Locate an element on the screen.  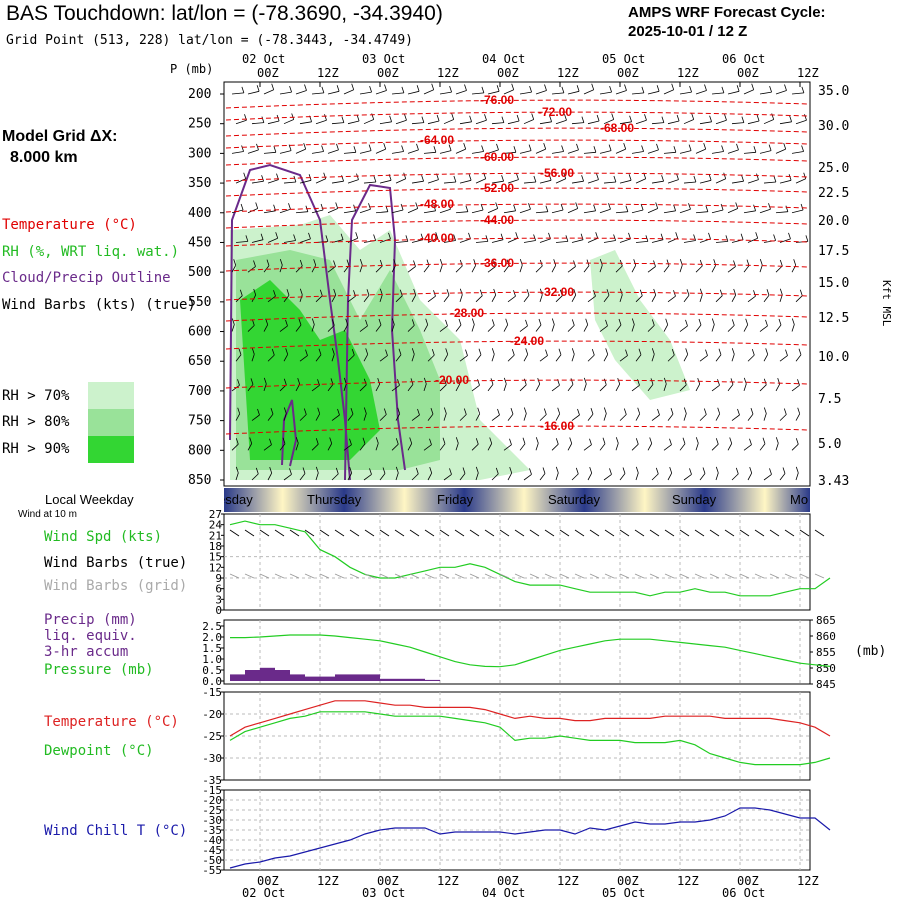
wind-ytick: 3 is located at coordinates (218, 599).